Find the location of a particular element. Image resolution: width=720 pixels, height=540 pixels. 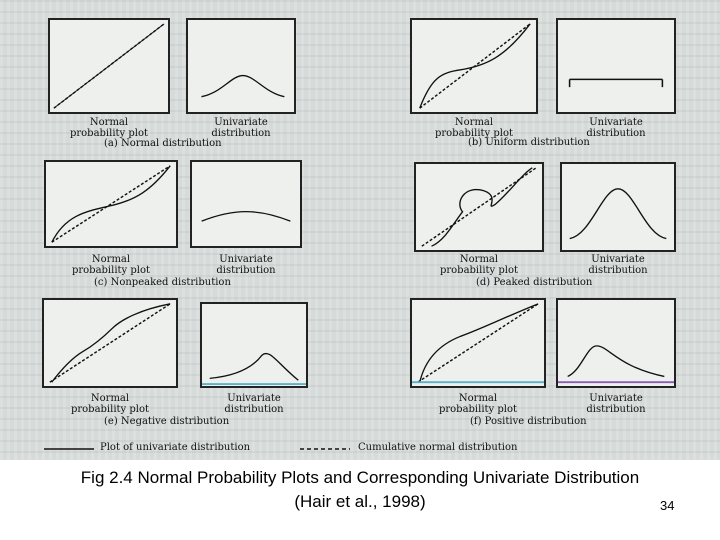

subtitle-f: (f) Positive distribution is located at coordinates (528, 421).